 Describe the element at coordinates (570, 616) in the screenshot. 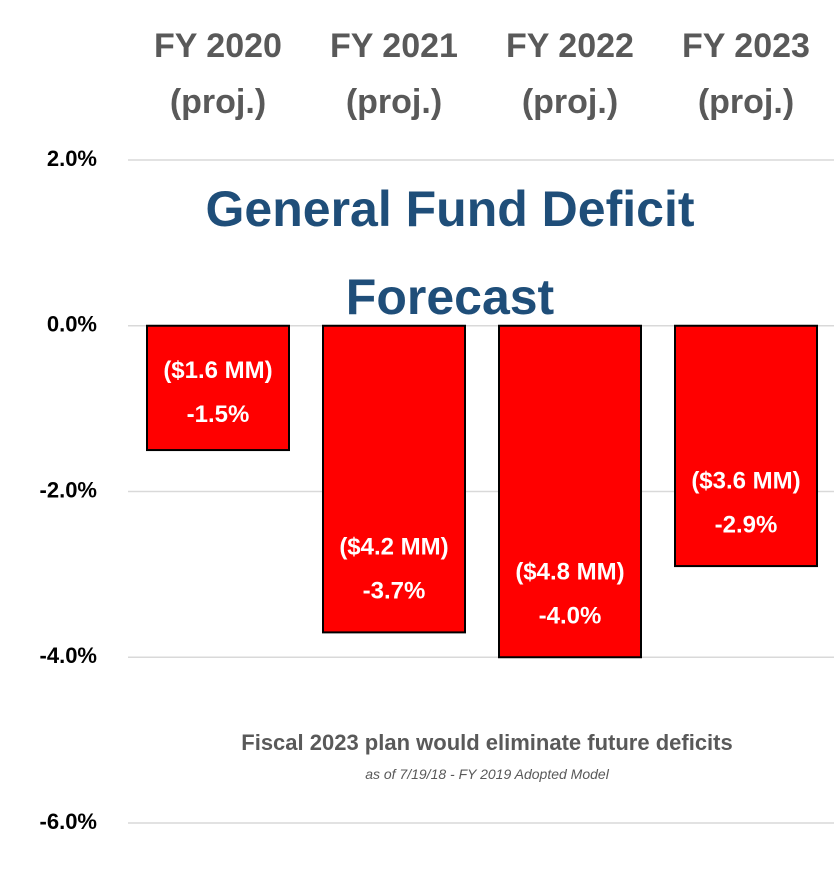

I see `data-label: -4.0%` at that location.